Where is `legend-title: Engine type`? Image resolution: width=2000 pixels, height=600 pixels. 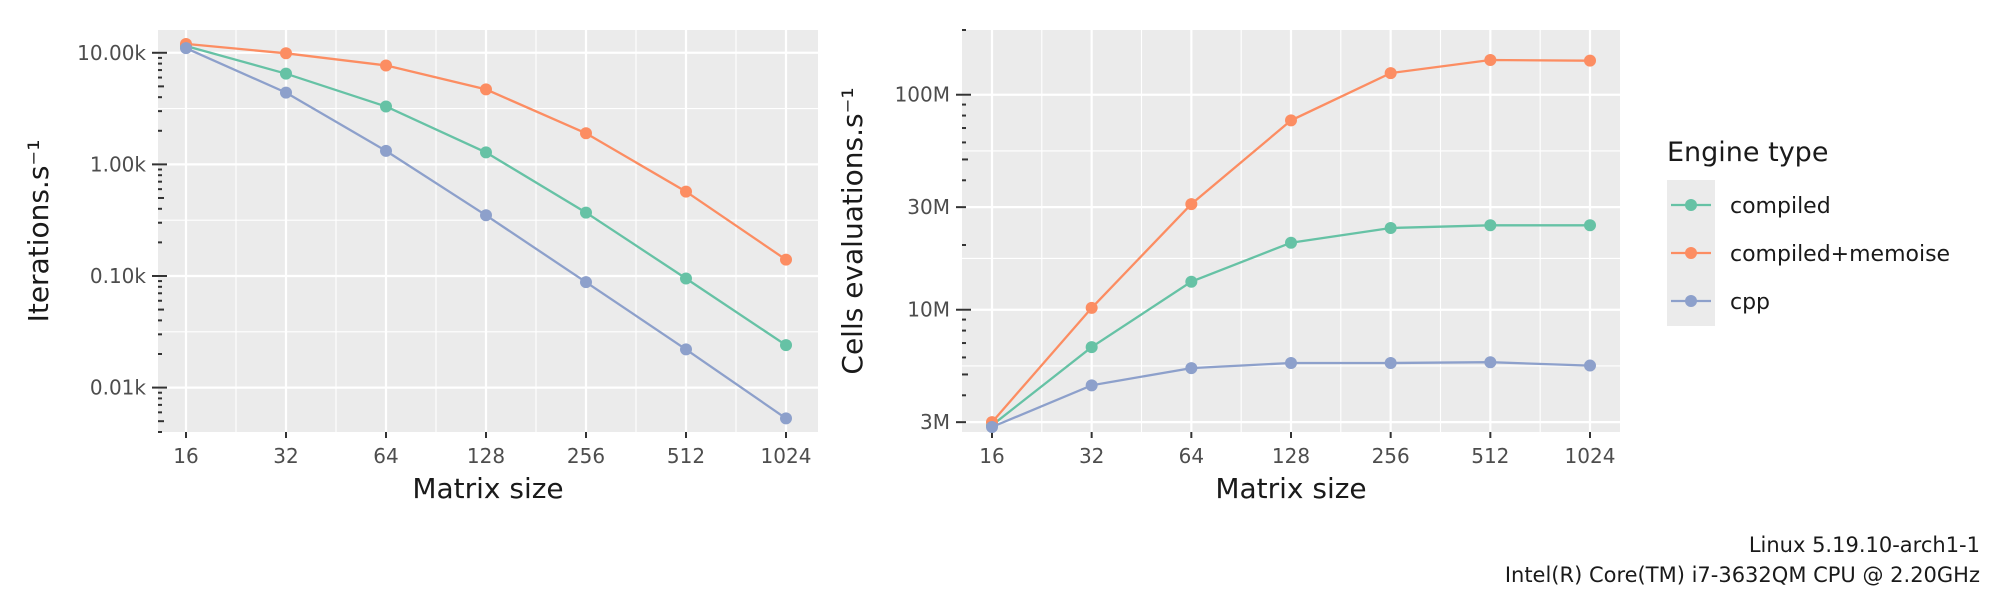 legend-title: Engine type is located at coordinates (1747, 152).